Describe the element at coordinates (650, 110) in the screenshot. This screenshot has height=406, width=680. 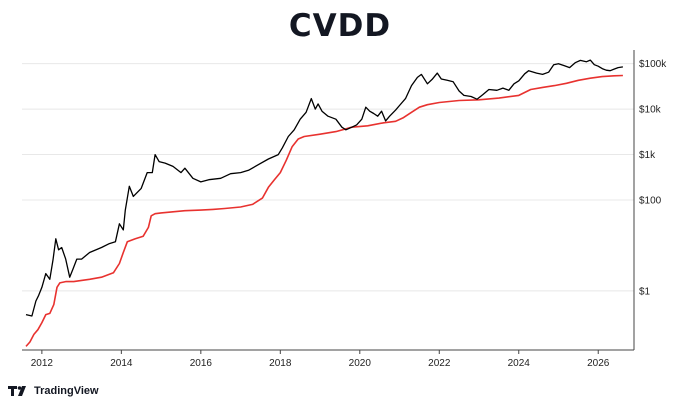
I see `y-tick-label: $10k` at that location.